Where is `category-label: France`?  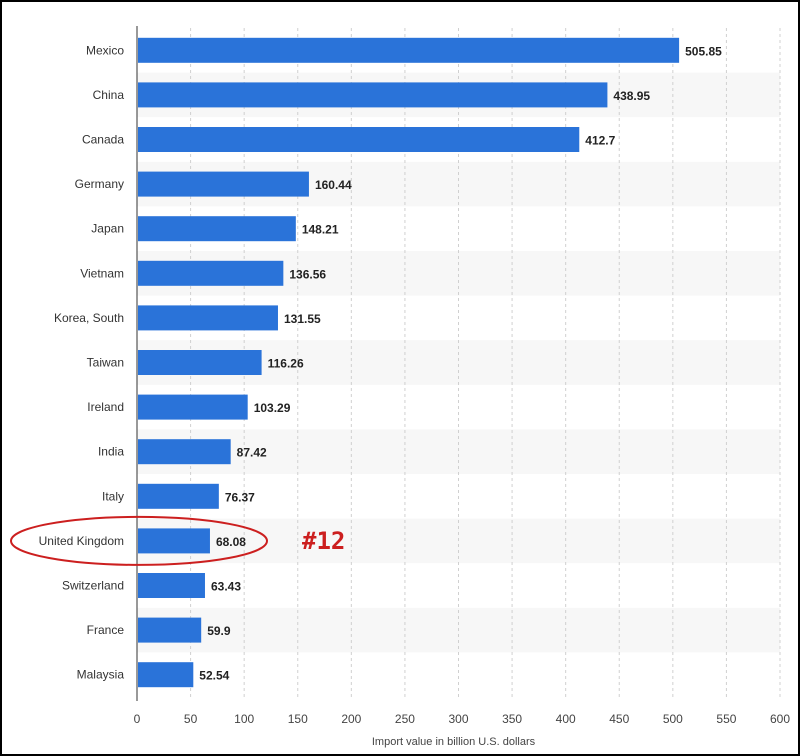
category-label: France is located at coordinates (106, 630).